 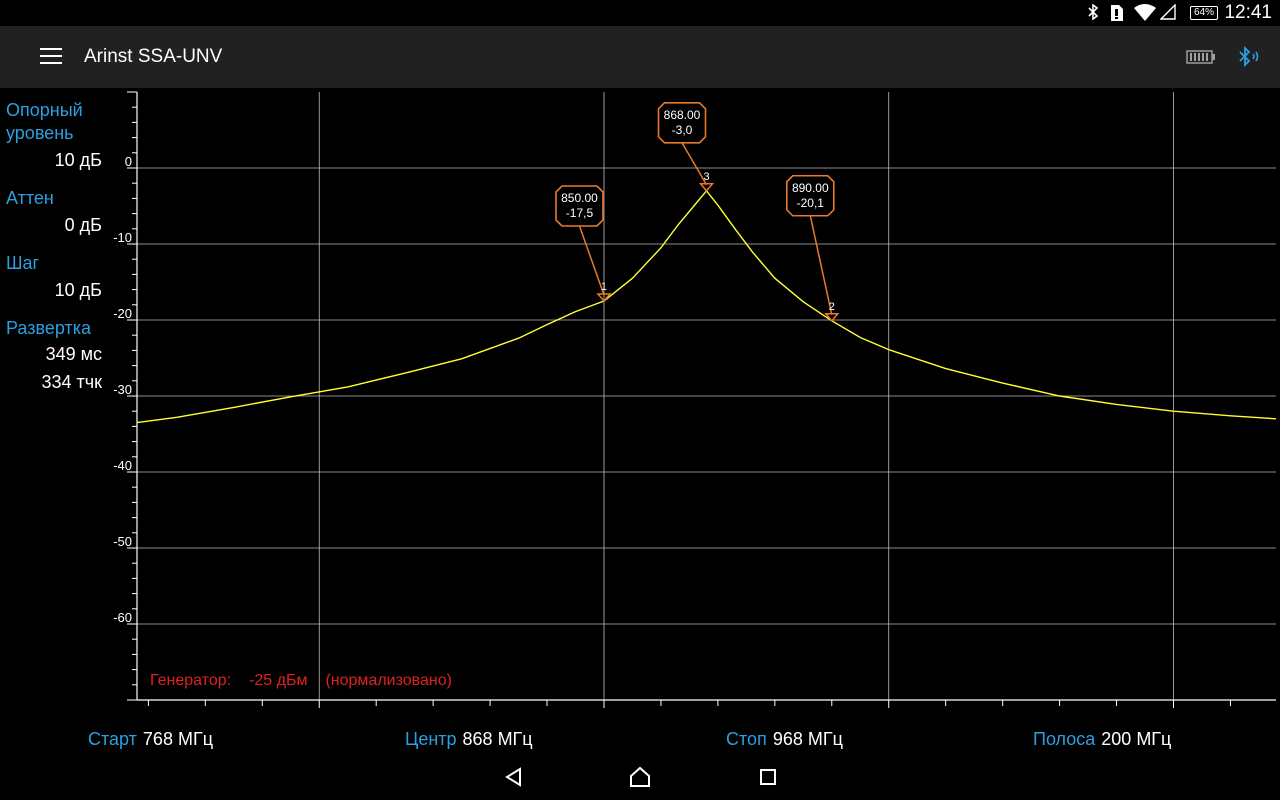 What do you see at coordinates (1136, 739) in the screenshot?
I see `span-value: 200 МГц` at bounding box center [1136, 739].